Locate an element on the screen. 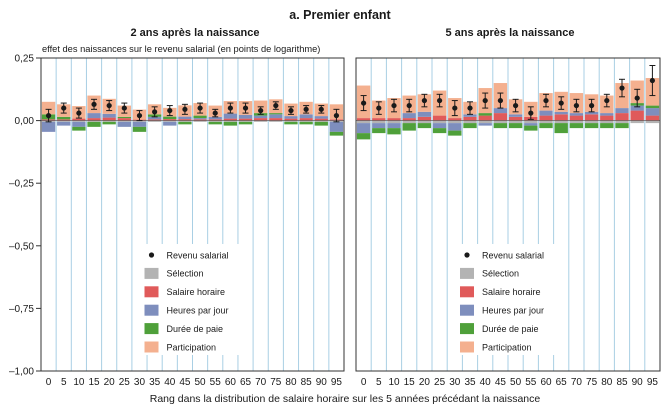 The height and width of the screenshot is (413, 667). x-tick-label: 85 is located at coordinates (307, 382).